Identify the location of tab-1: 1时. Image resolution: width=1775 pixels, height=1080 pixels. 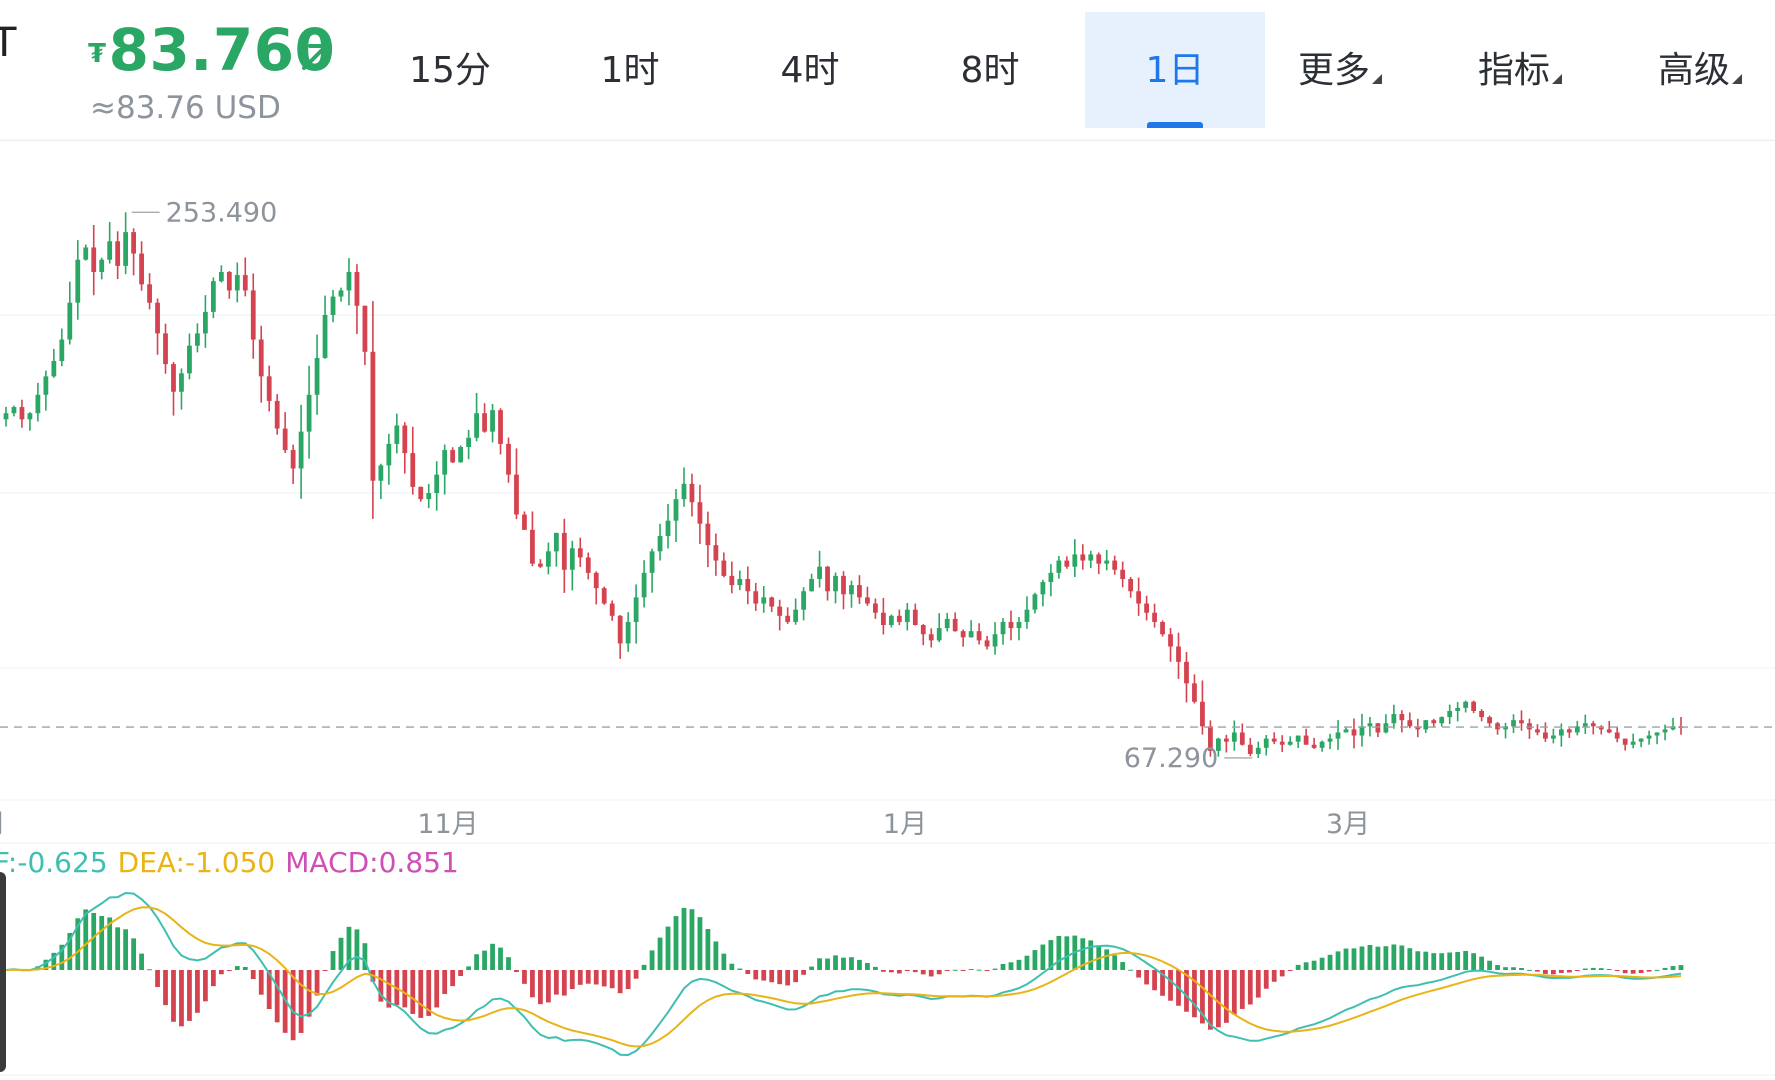
(630, 70).